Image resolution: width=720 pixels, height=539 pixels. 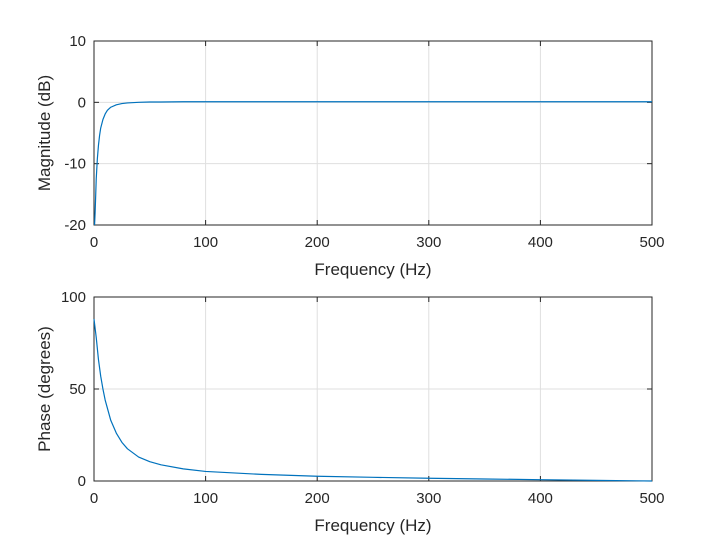 What do you see at coordinates (82, 481) in the screenshot?
I see `phase-y-tick-label: 0` at bounding box center [82, 481].